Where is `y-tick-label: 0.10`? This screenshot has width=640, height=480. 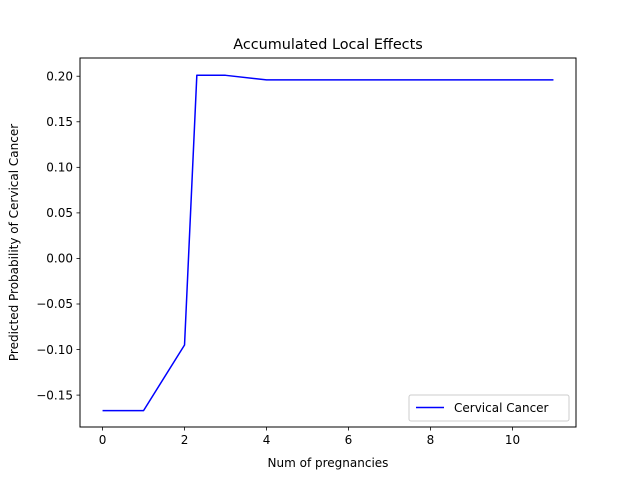
y-tick-label: 0.10 is located at coordinates (59, 168).